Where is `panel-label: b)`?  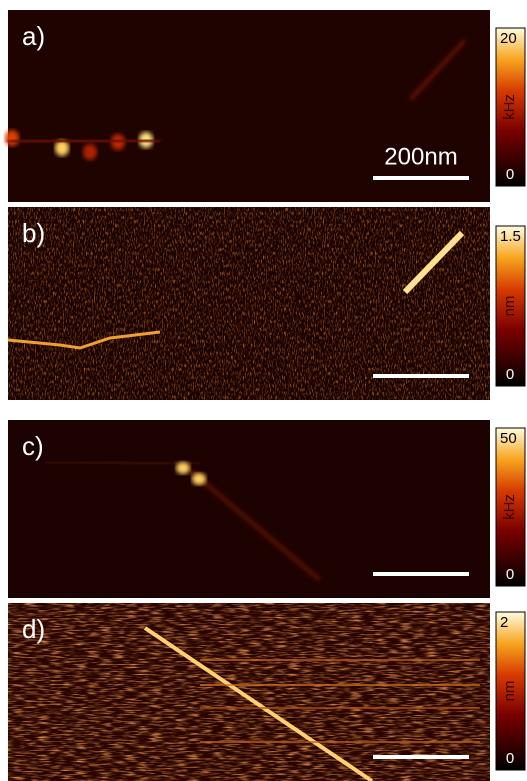
panel-label: b) is located at coordinates (33, 233).